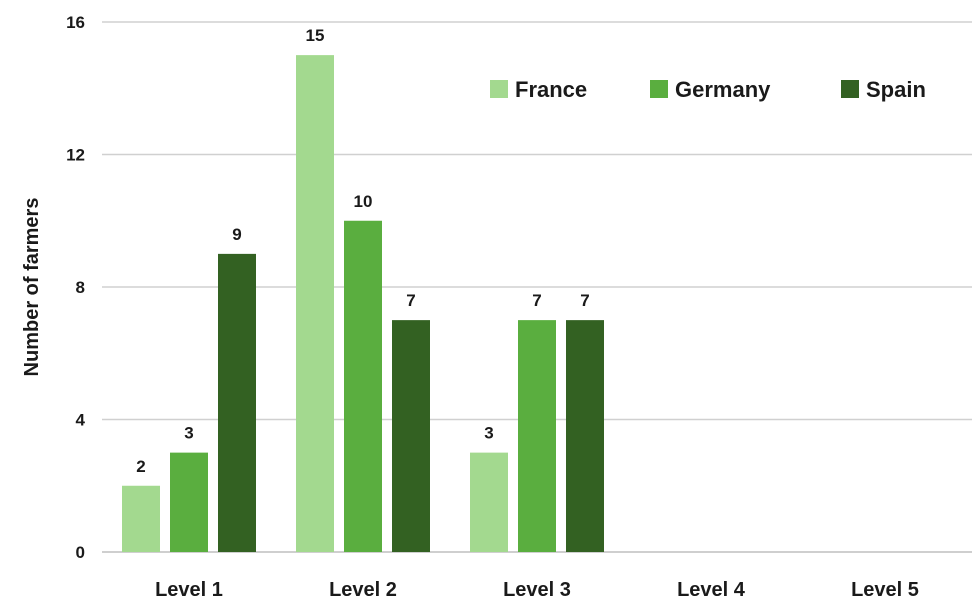  What do you see at coordinates (236, 234) in the screenshot?
I see `data-label: 9` at bounding box center [236, 234].